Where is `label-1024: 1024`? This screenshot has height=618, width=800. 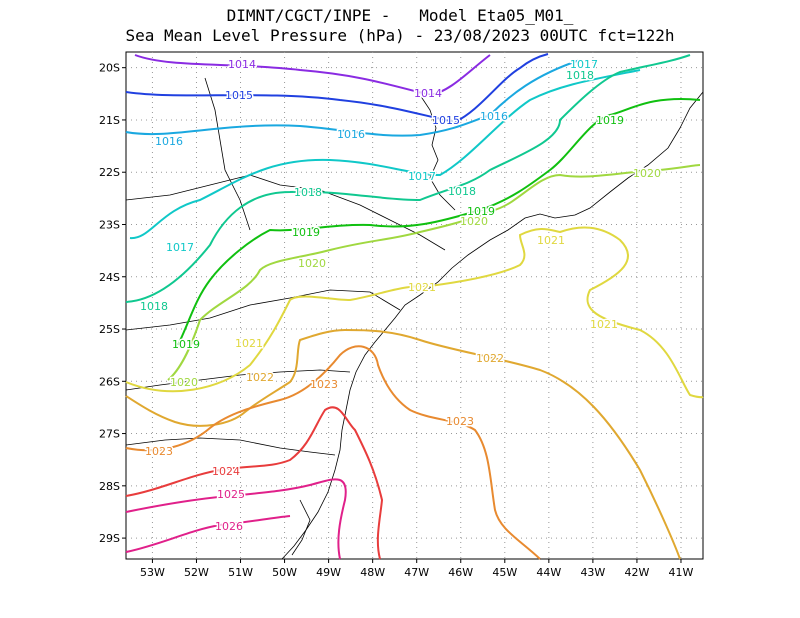
label-1024: 1024 is located at coordinates (226, 471).